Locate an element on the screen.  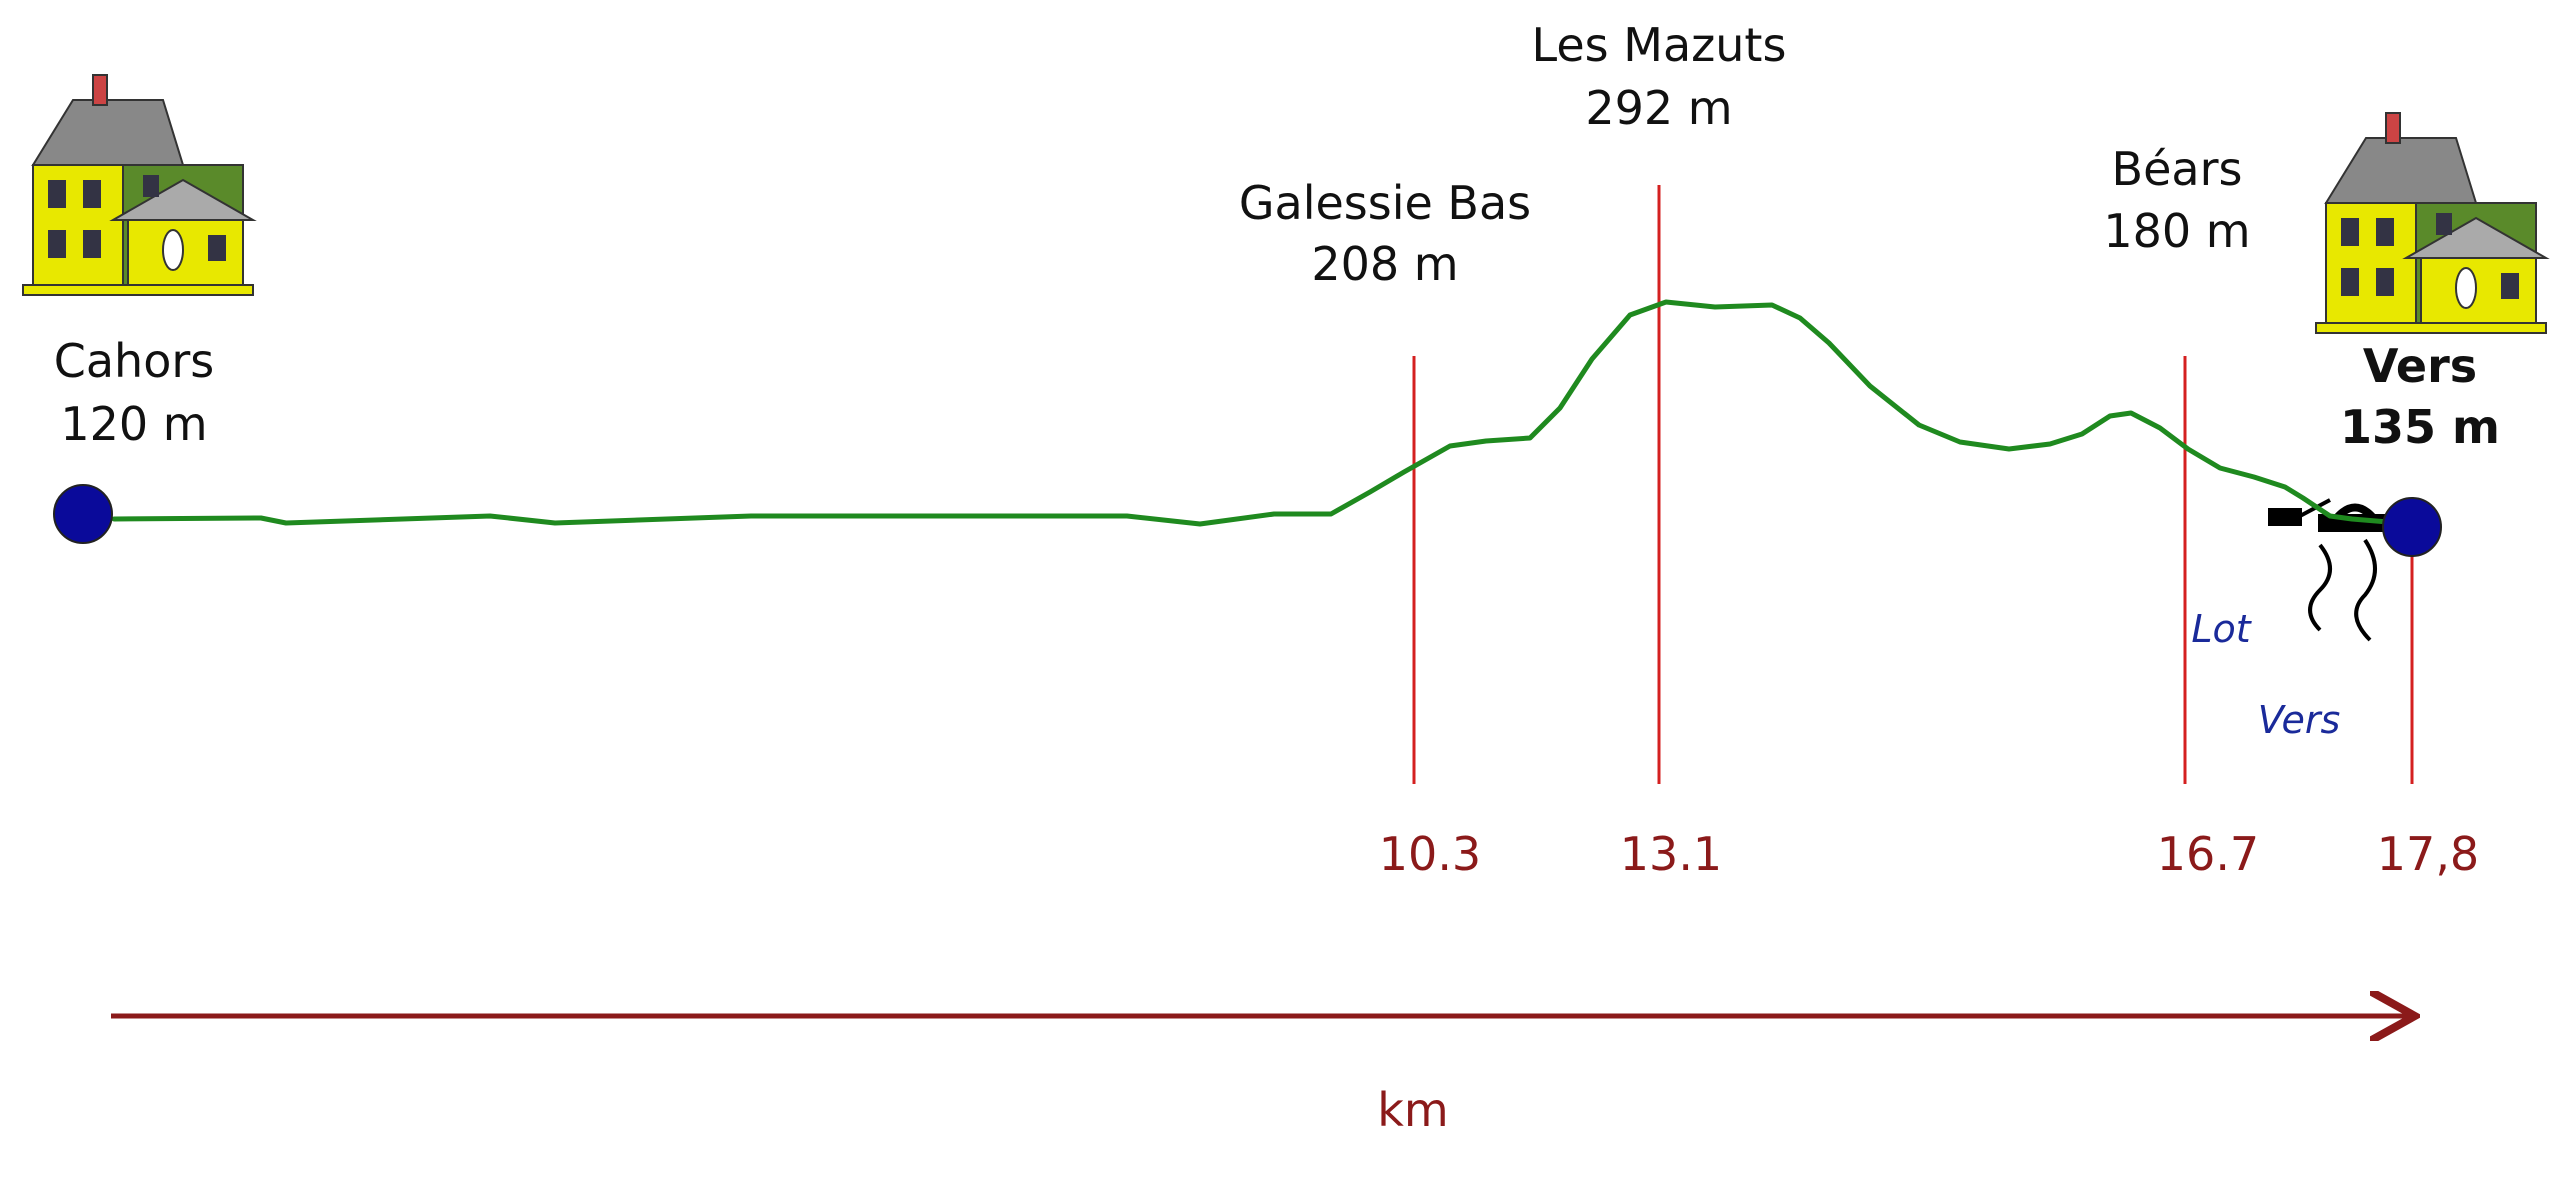
place-altitude: 180 m is located at coordinates (2176, 231).